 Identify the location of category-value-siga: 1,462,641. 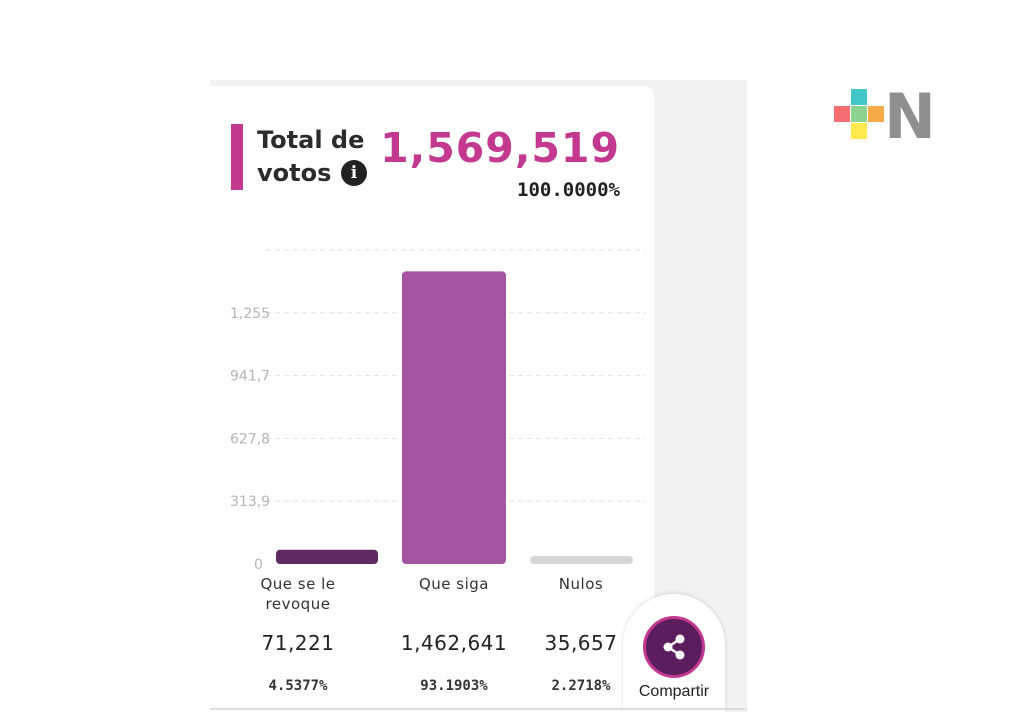
(454, 643).